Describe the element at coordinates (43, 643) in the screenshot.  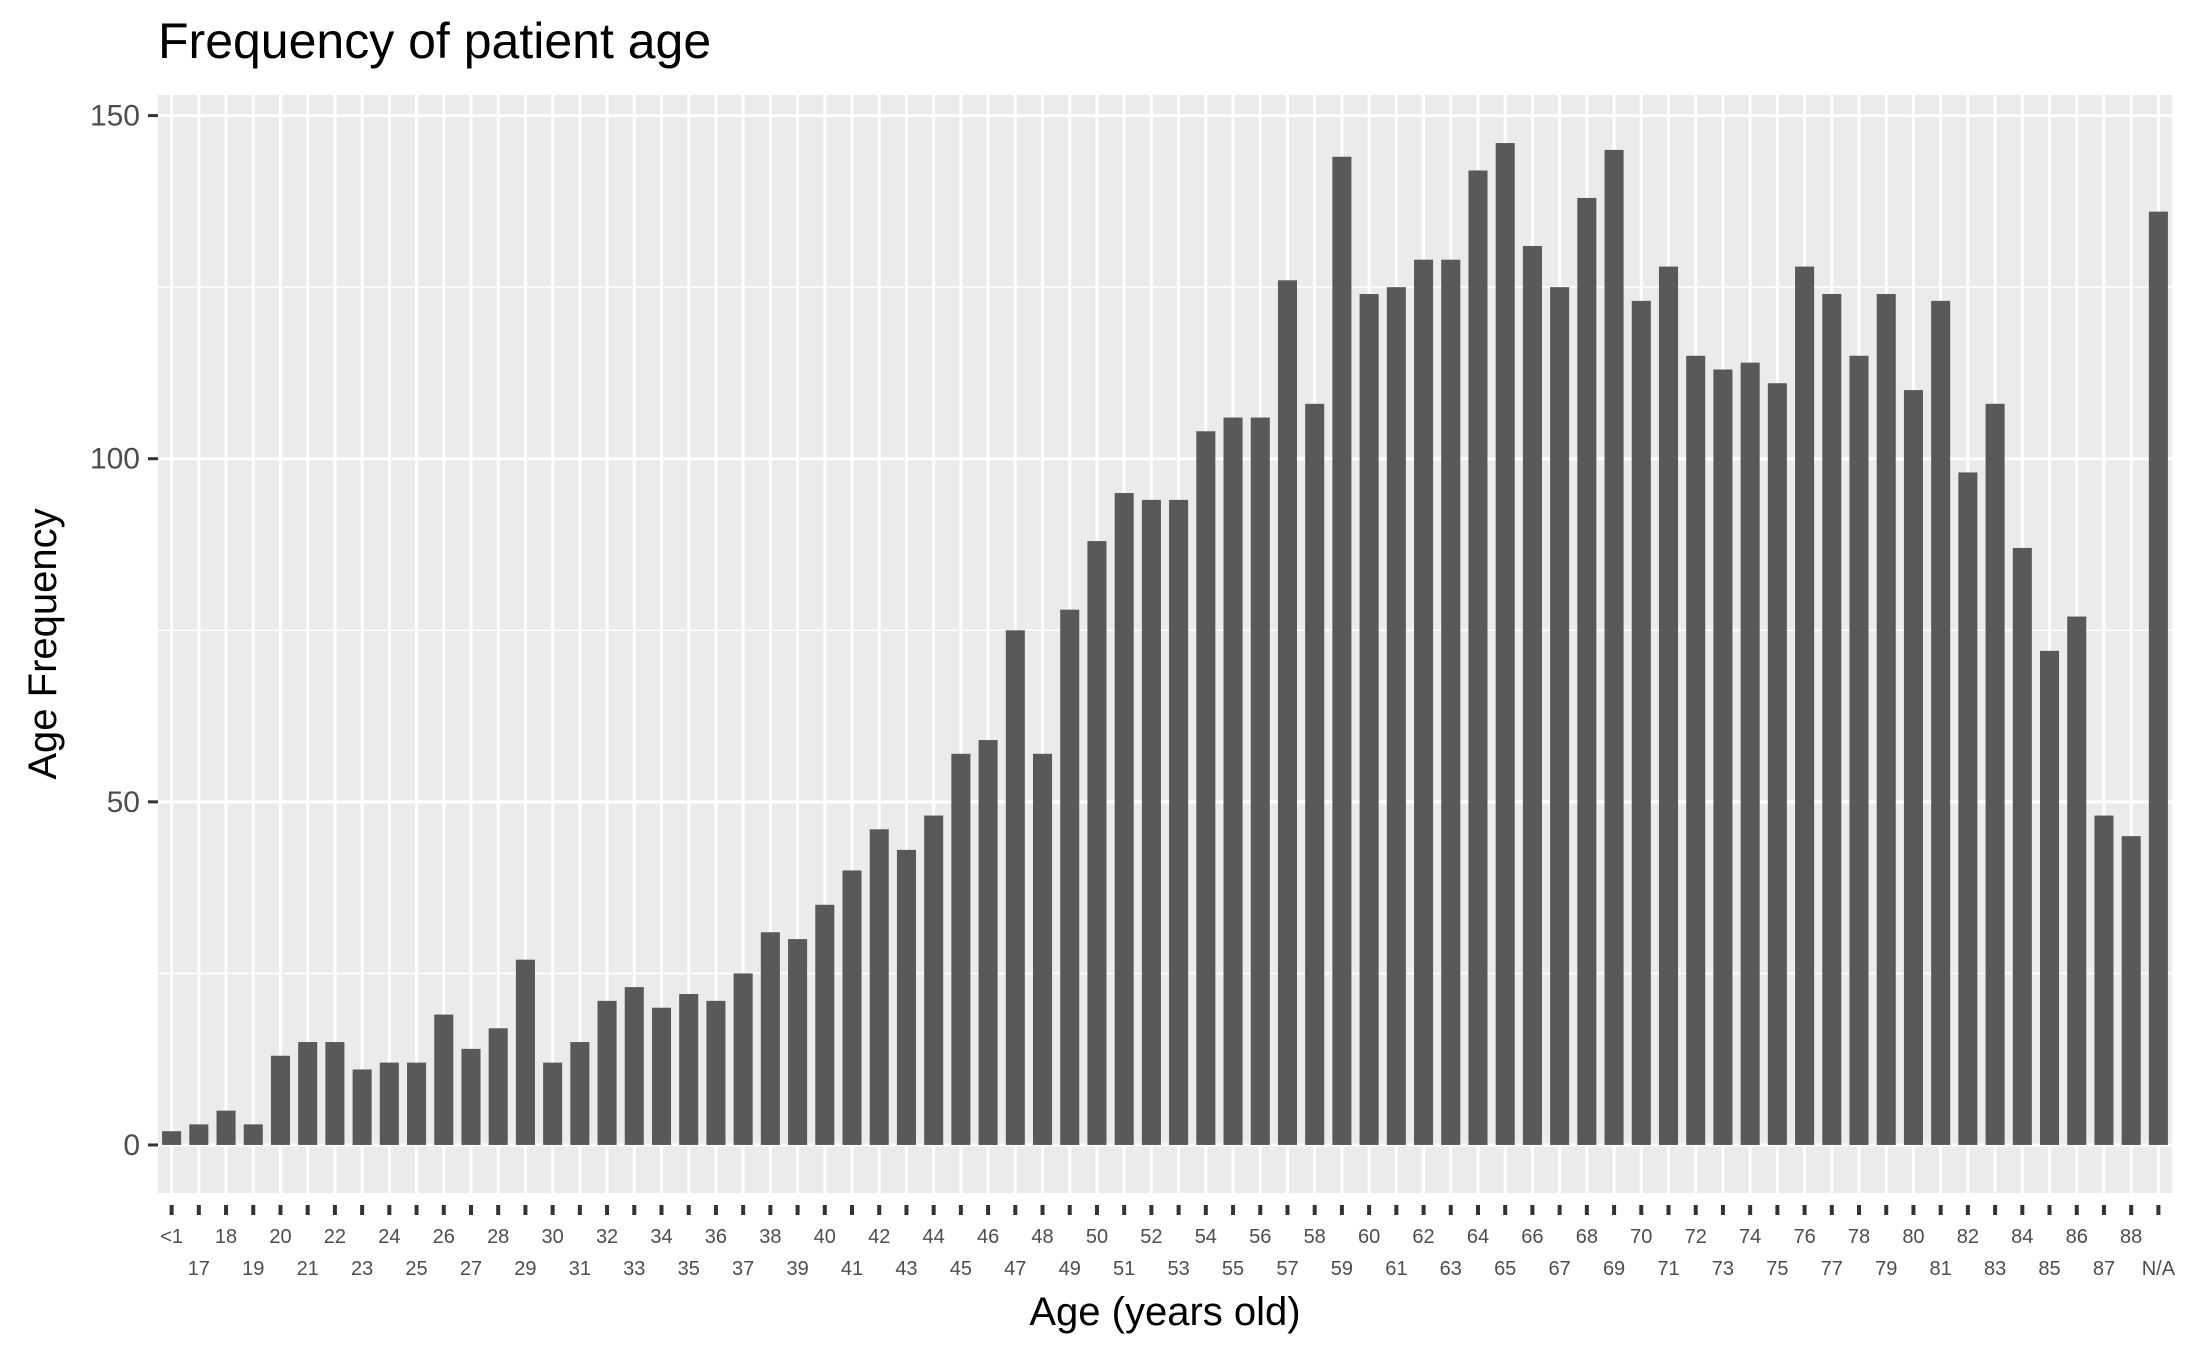
I see `y-axis-title: Age Frequency` at that location.